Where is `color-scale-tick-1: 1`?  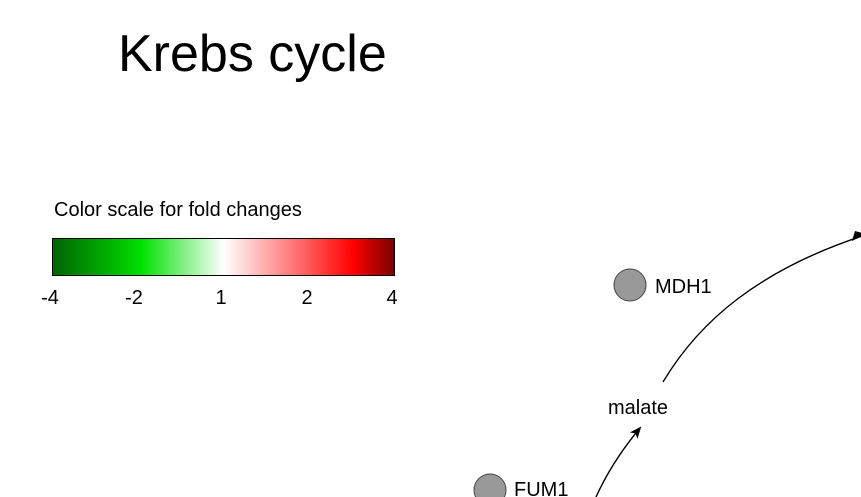 color-scale-tick-1: 1 is located at coordinates (221, 298).